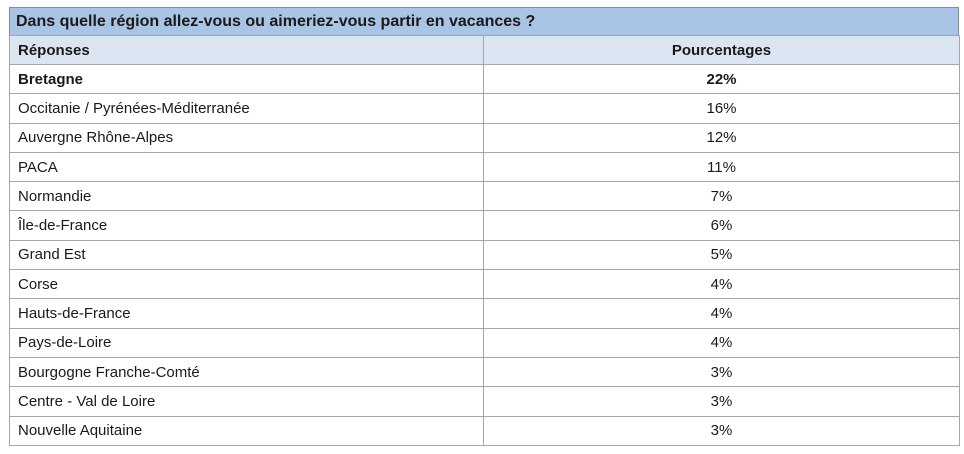 This screenshot has height=454, width=964. Describe the element at coordinates (246, 284) in the screenshot. I see `region-cell: Corse` at that location.